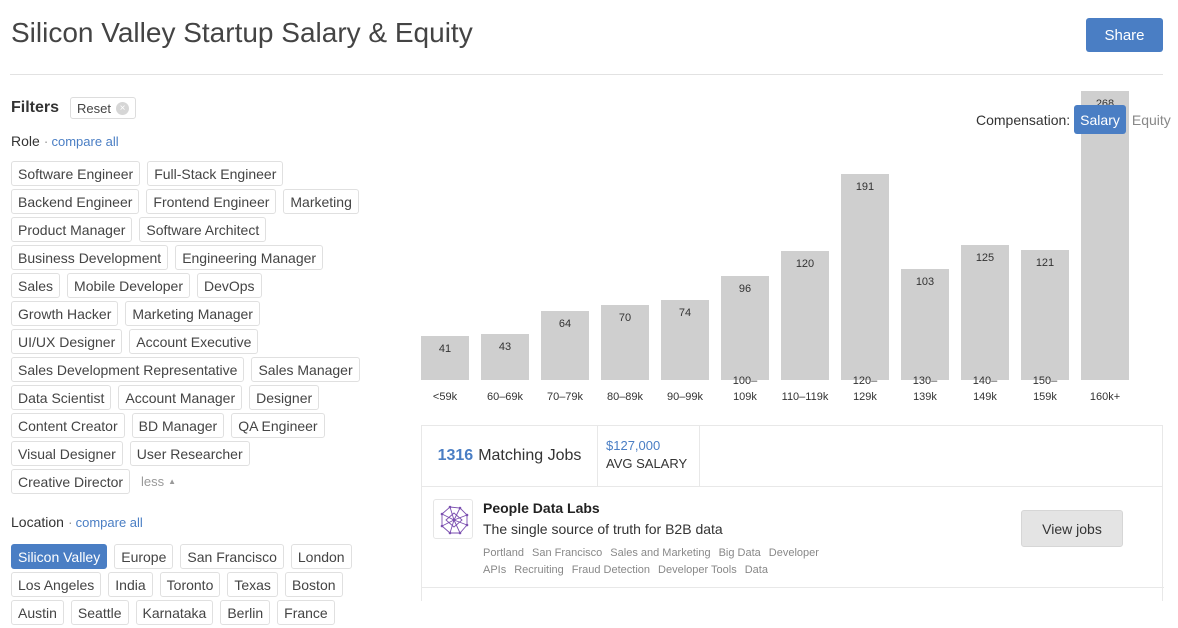  I want to click on role-tag-visual-designer: Visual Designer, so click(67, 453).